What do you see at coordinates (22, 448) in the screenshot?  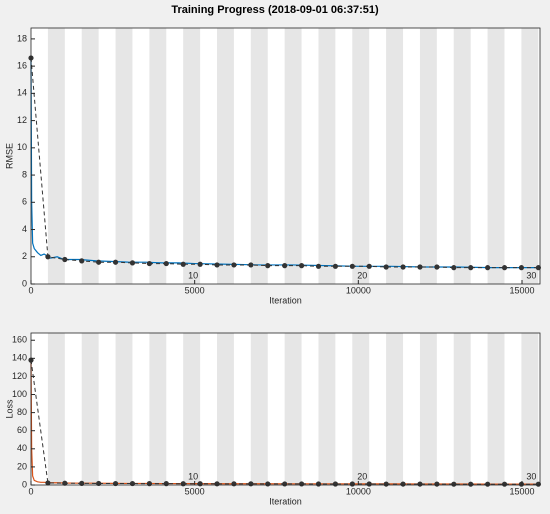 I see `y-tick-label: 40` at bounding box center [22, 448].